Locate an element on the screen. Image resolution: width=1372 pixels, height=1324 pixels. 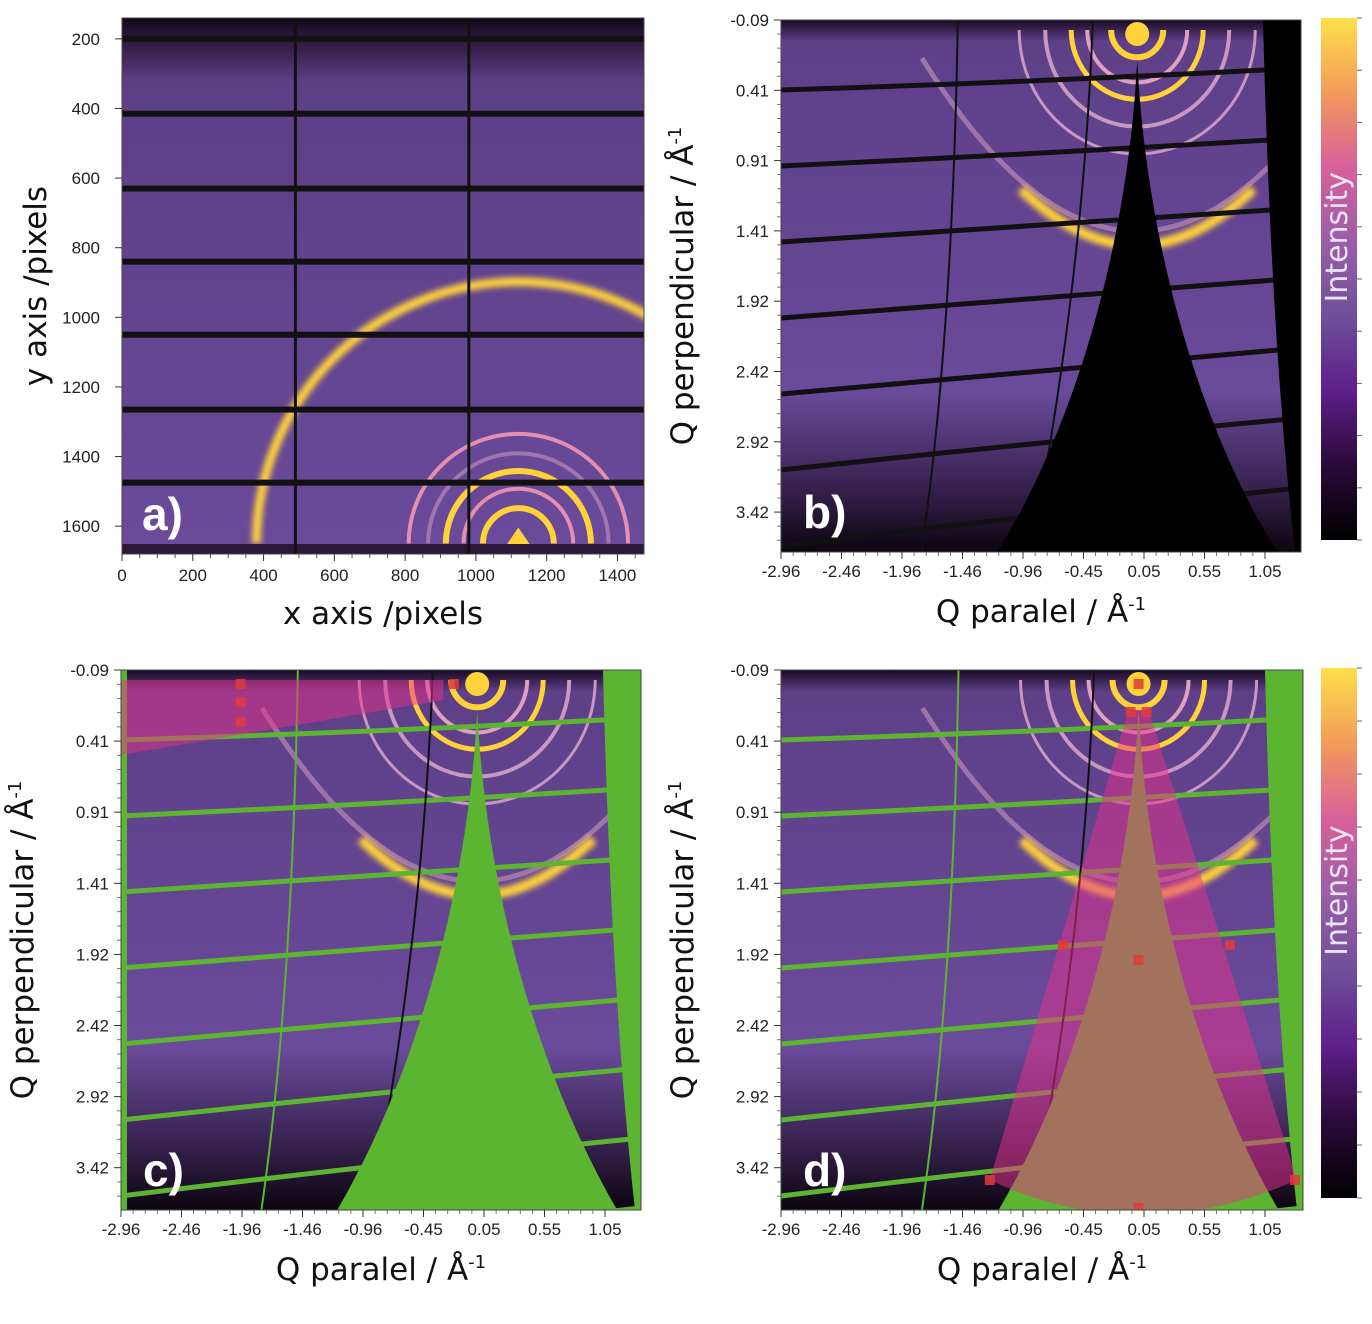
panel-d-x-title: Q paralel / Å-1 is located at coordinates (1042, 1270).